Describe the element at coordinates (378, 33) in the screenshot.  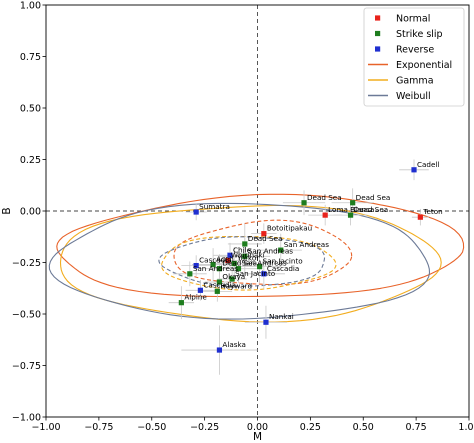
I see `legend-marker-strike-slip` at that location.